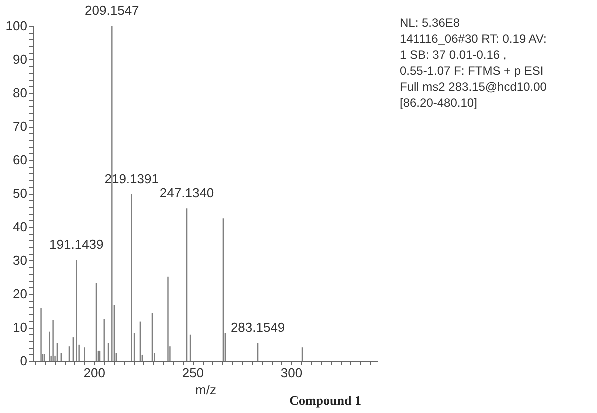 This screenshot has height=413, width=597. What do you see at coordinates (77, 244) in the screenshot?
I see `annotation: 191.1439` at bounding box center [77, 244].